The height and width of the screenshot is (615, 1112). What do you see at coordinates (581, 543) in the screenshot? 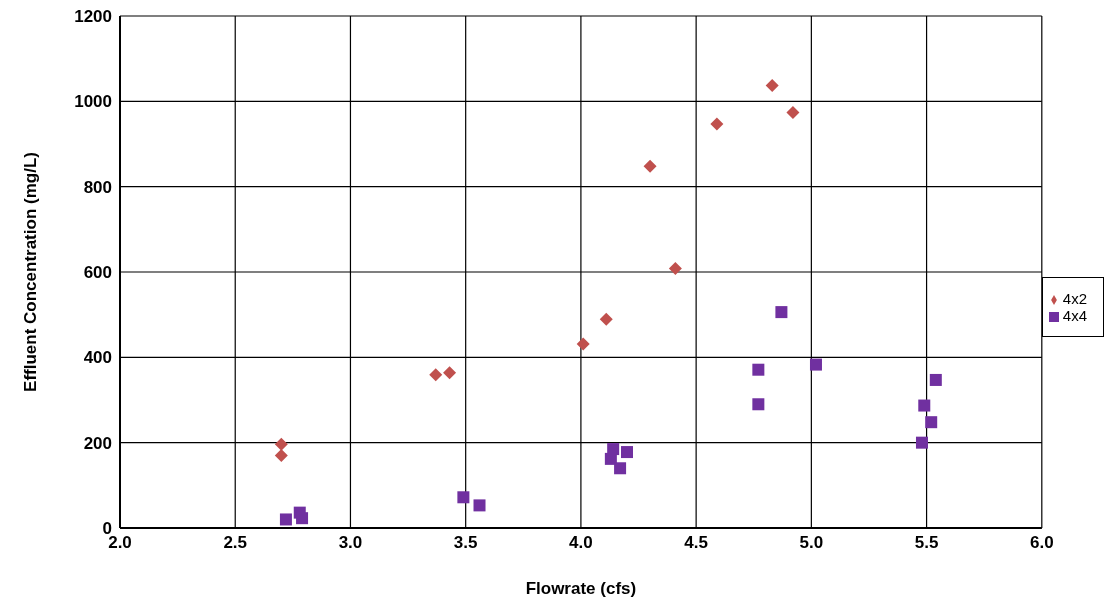
I see `x-tick-label: 4.0` at bounding box center [581, 543].